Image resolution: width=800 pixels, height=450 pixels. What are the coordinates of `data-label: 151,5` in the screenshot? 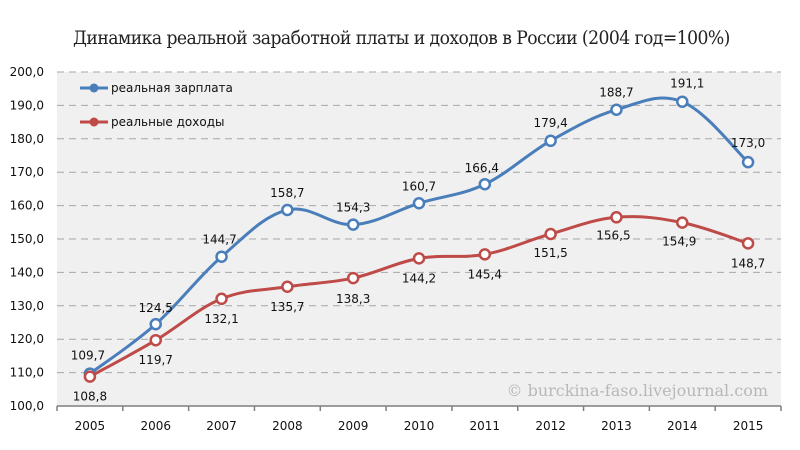 It's located at (550, 253).